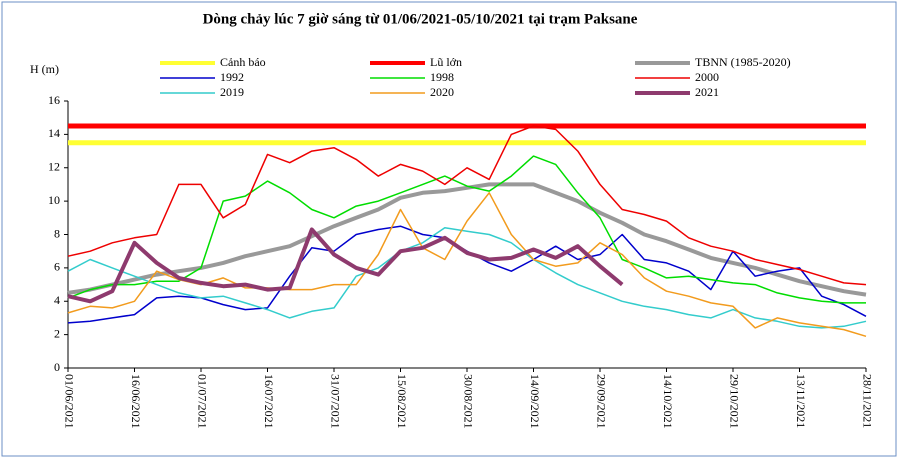  I want to click on x-tick-label: 14/09/2021, so click(535, 401).